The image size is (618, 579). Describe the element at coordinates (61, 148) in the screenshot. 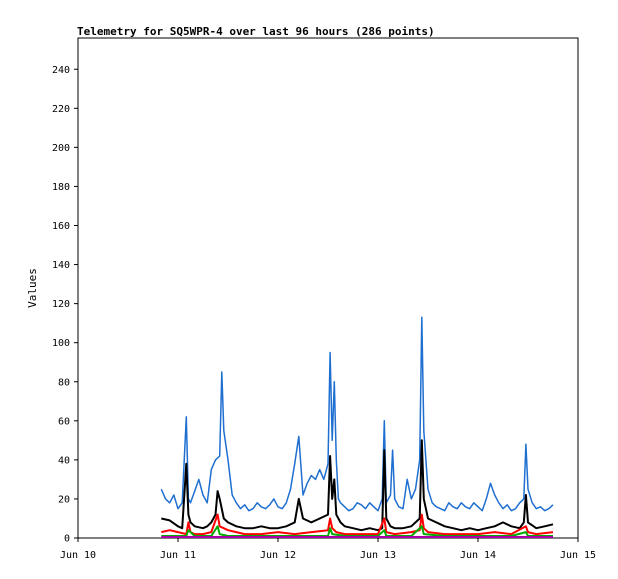

I see `y-tick-label: 200` at that location.